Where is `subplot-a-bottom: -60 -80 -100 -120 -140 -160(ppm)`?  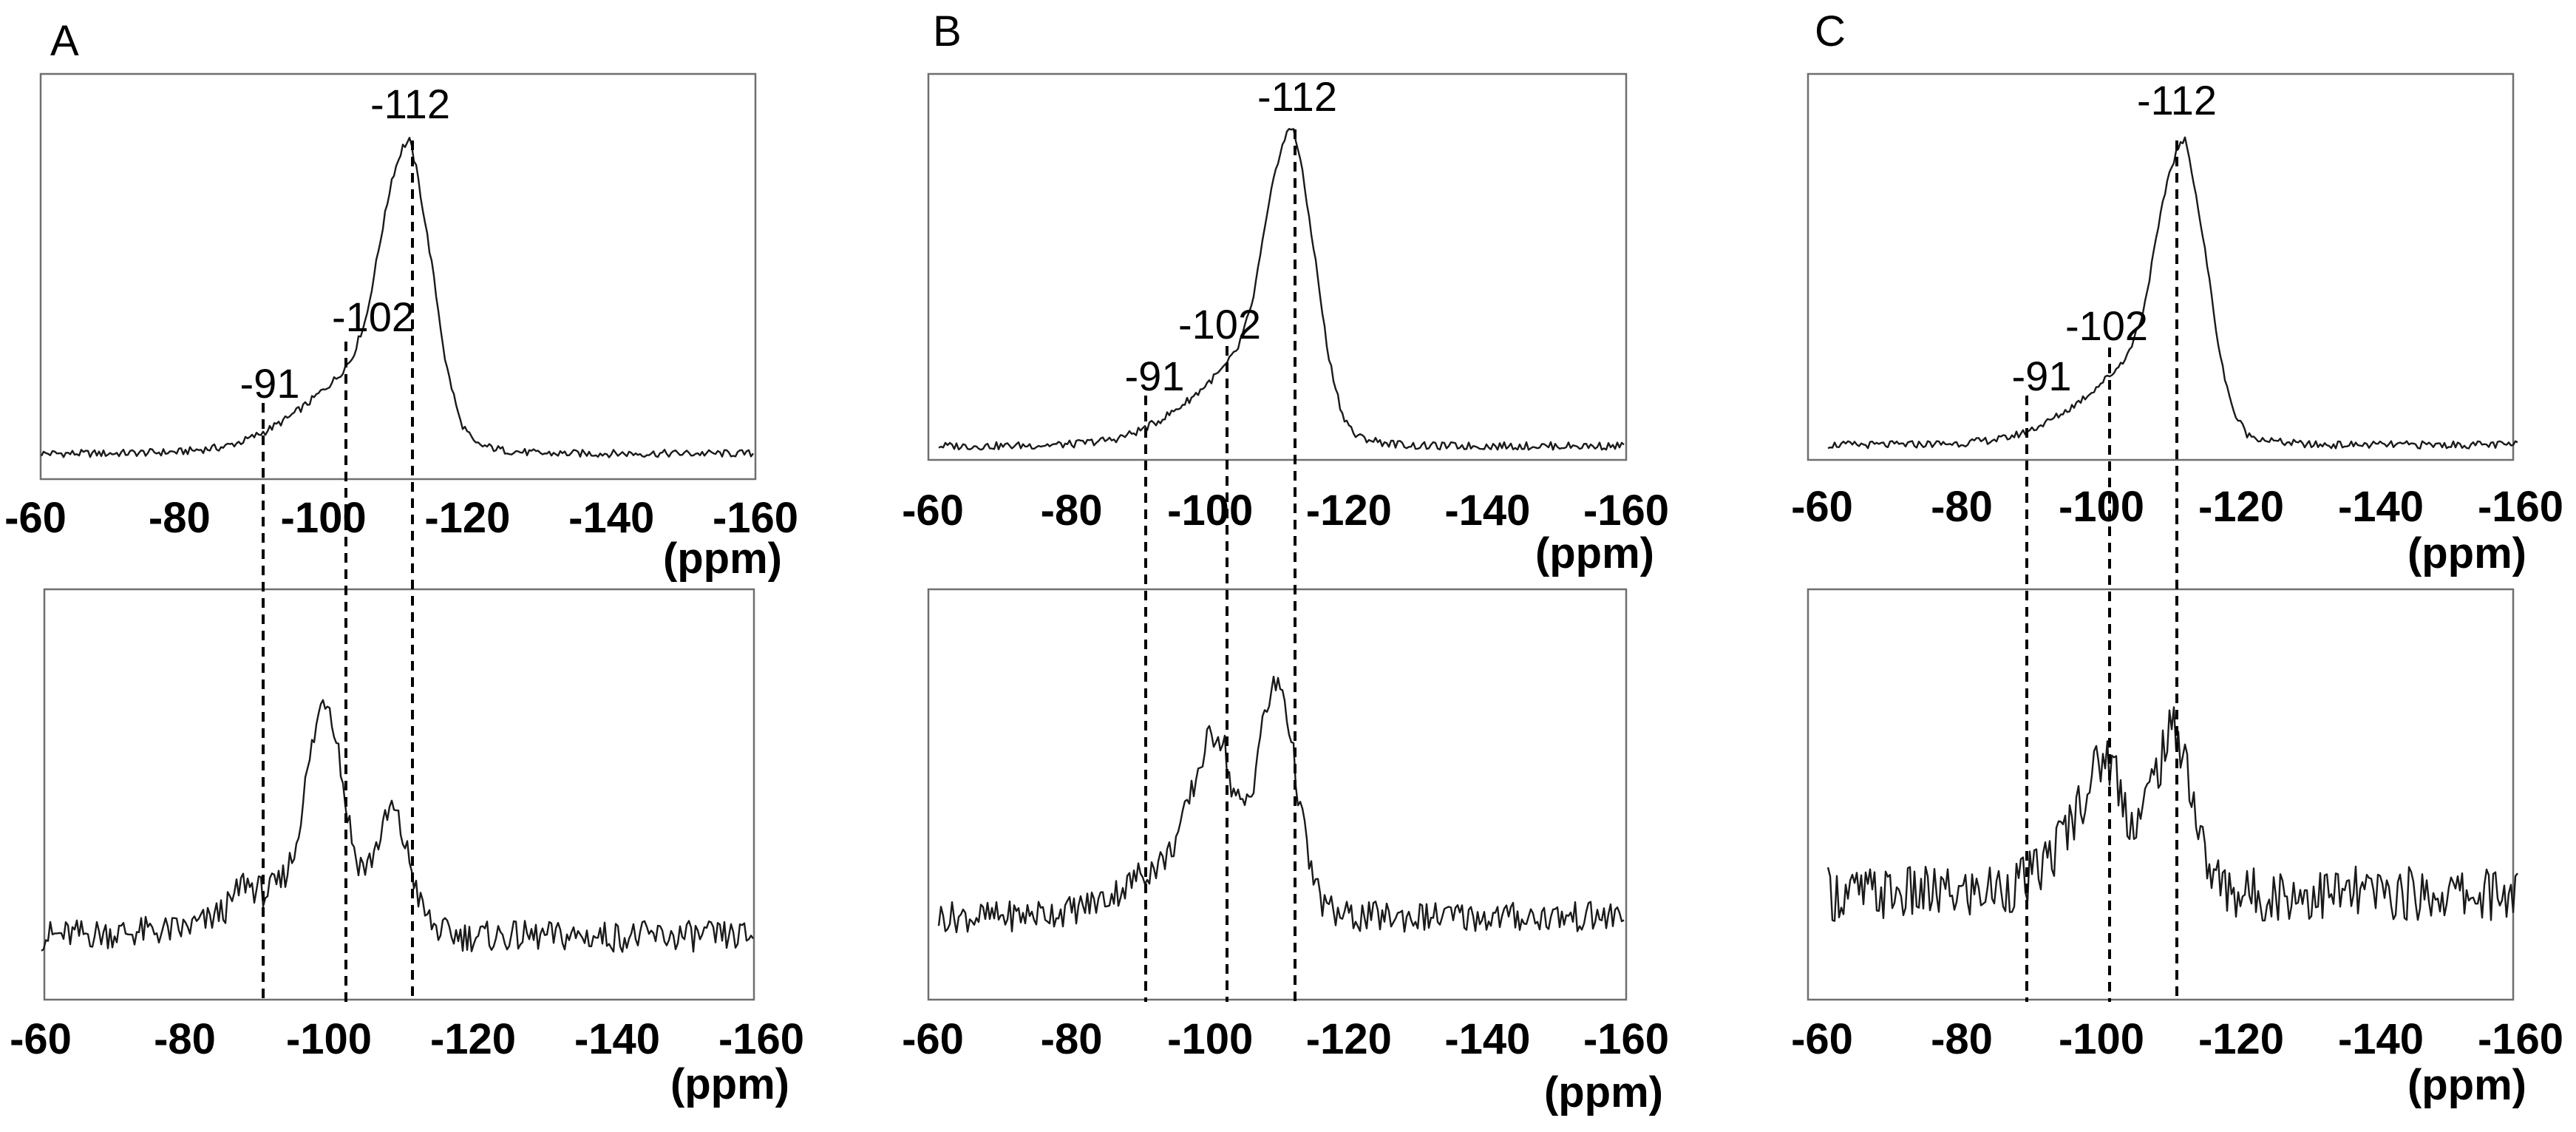 subplot-a-bottom: -60 -80 -100 -120 -140 -160(ppm) is located at coordinates (407, 848).